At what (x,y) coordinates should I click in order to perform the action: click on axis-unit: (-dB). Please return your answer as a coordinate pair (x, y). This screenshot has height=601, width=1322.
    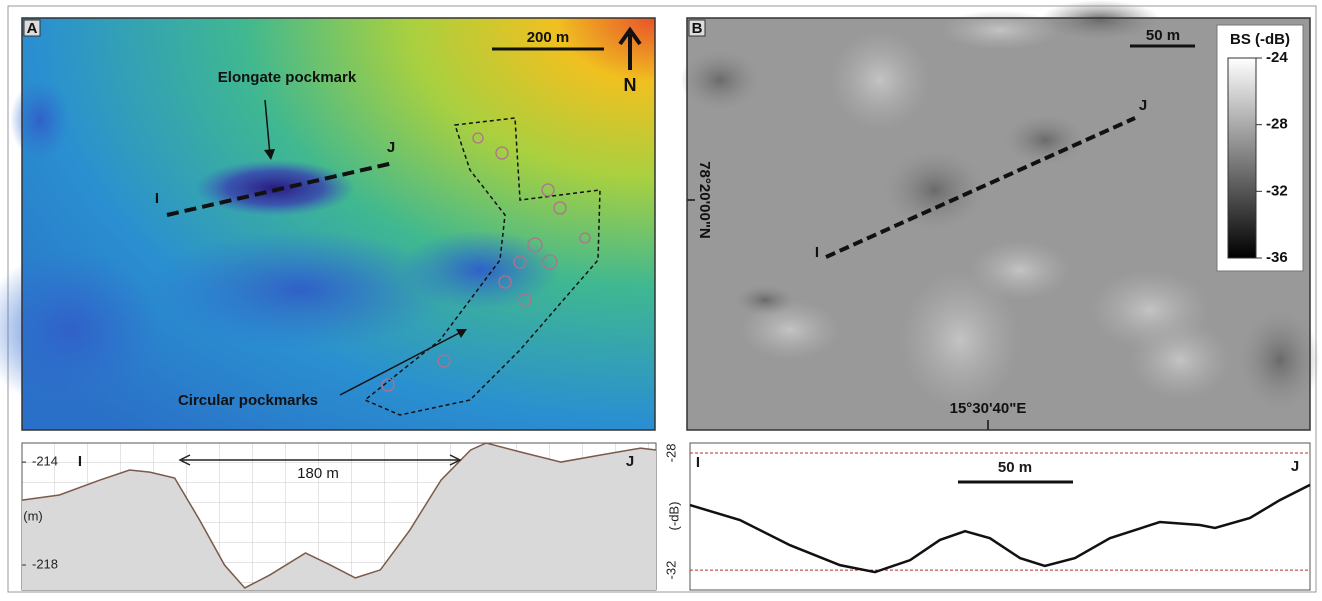
    Looking at the image, I should click on (673, 516).